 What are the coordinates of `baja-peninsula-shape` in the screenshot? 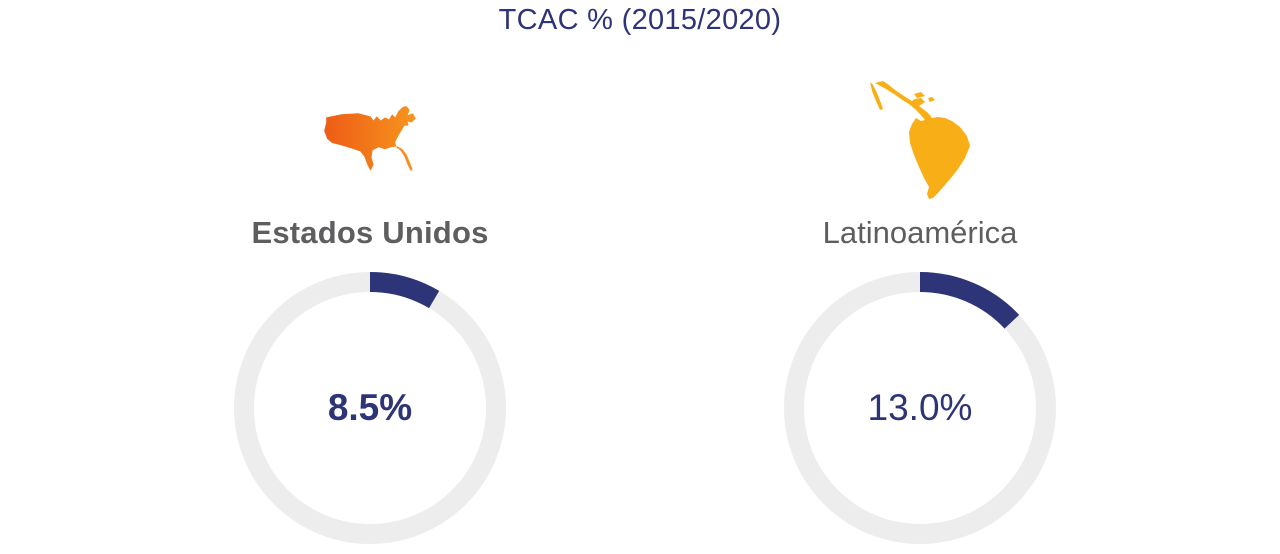 It's located at (876, 95).